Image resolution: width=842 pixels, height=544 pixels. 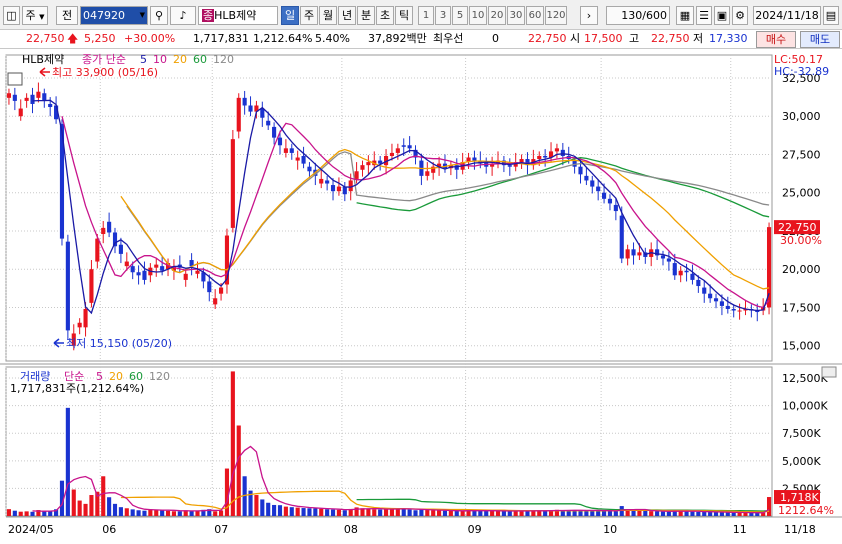 What do you see at coordinates (478, 15) in the screenshot?
I see `number-tab-10: 10` at bounding box center [478, 15].